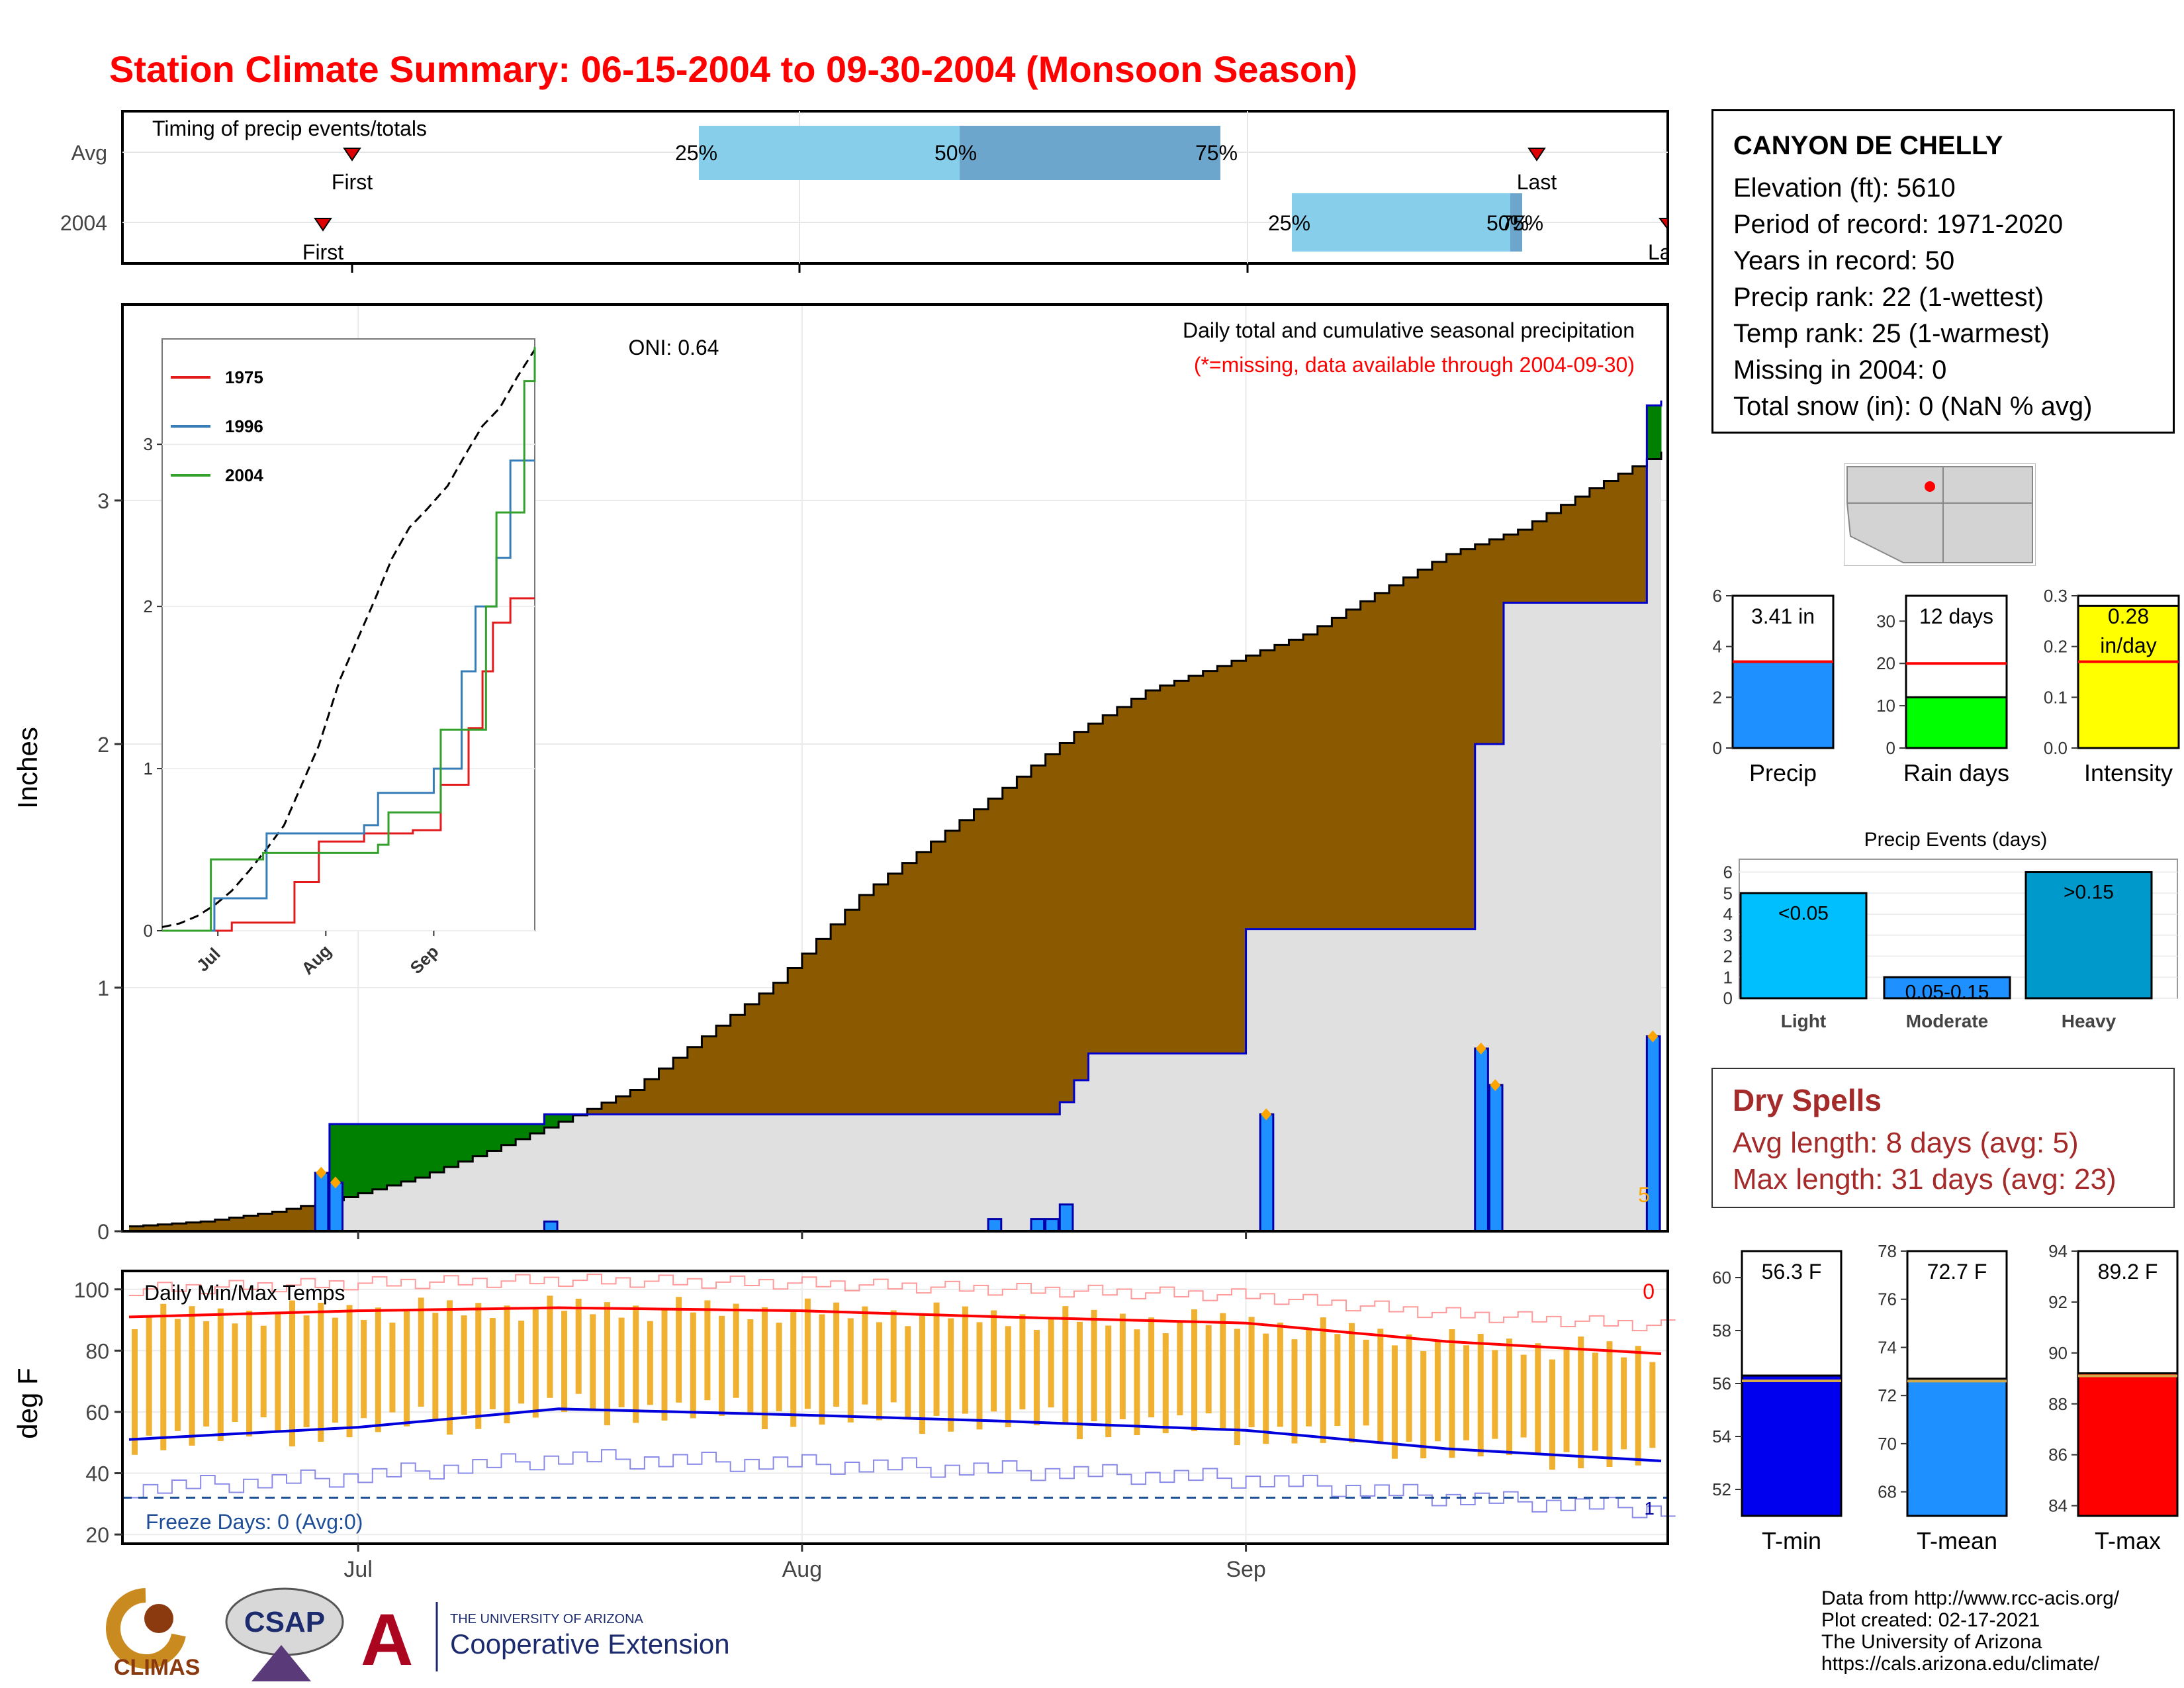 This screenshot has height=1688, width=2184. What do you see at coordinates (1925, 1179) in the screenshot?
I see `dry-spells-max: Max length: 31 days (avg: 23)` at bounding box center [1925, 1179].